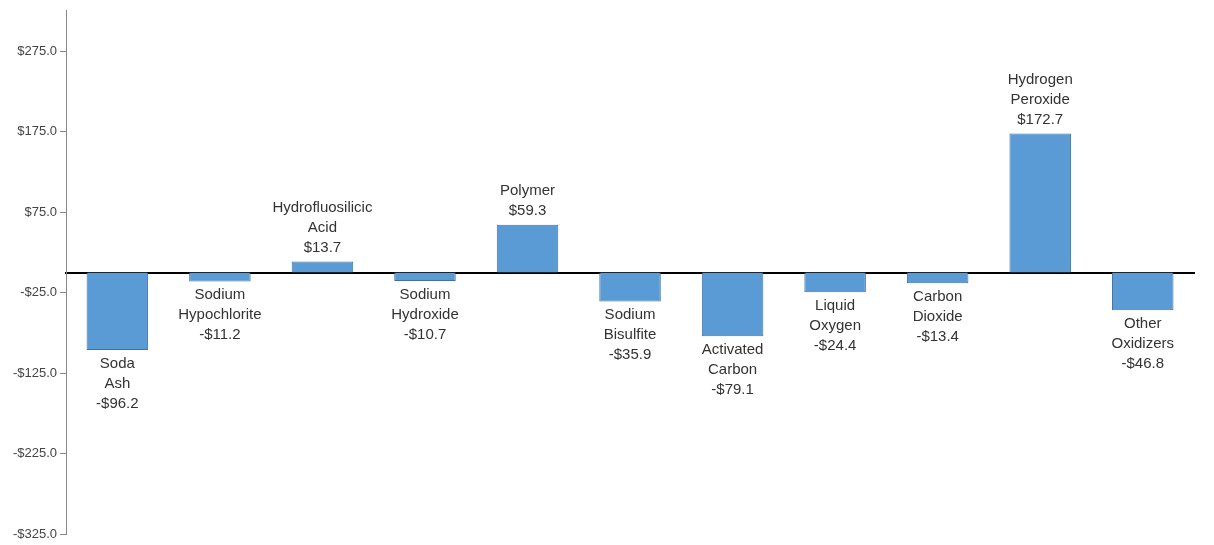 This screenshot has width=1214, height=545. Describe the element at coordinates (732, 388) in the screenshot. I see `data-label: -$79.1` at that location.